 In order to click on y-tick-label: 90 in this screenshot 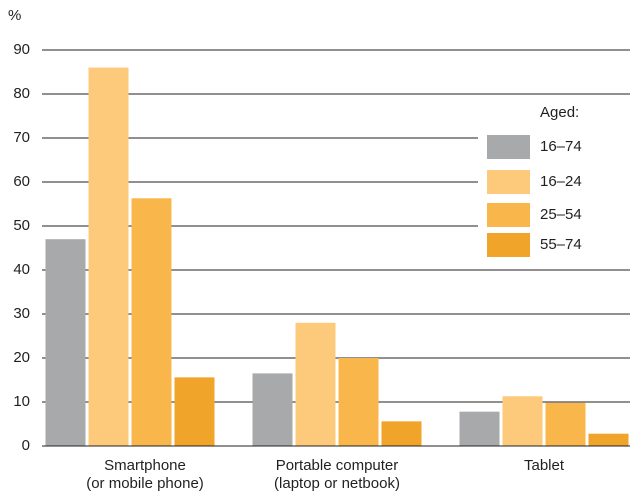, I will do `click(21, 49)`.